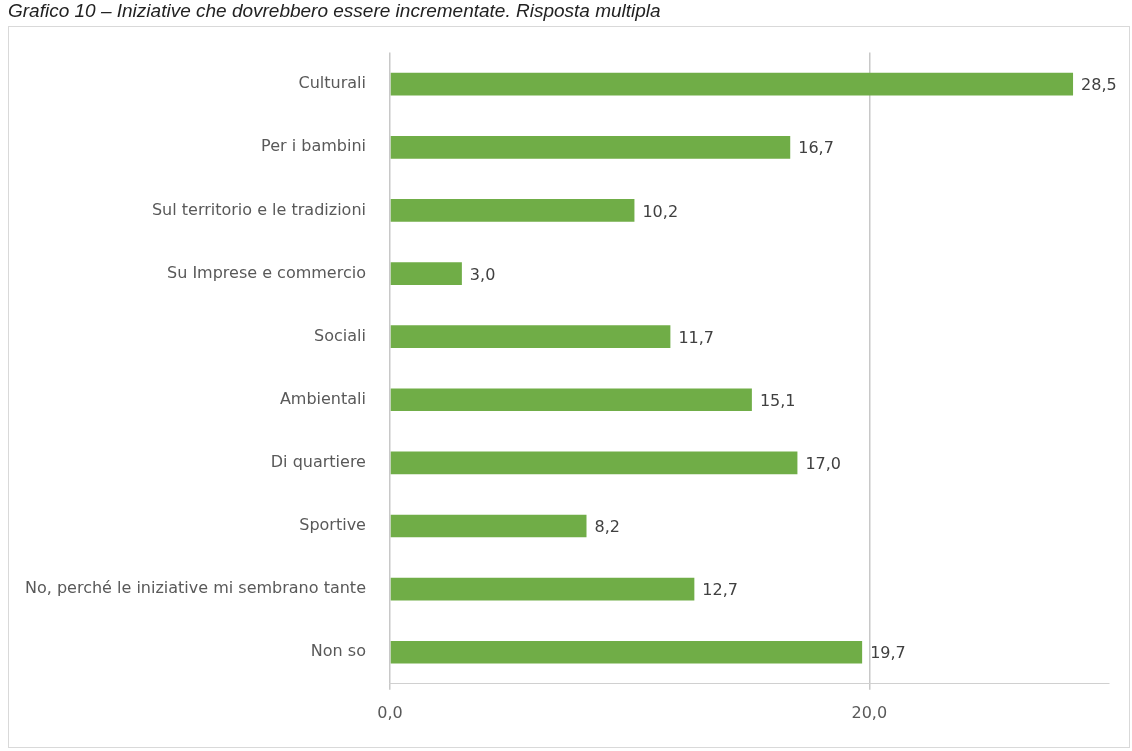  I want to click on y-tick-label: Su Imprese e commercio, so click(266, 272).